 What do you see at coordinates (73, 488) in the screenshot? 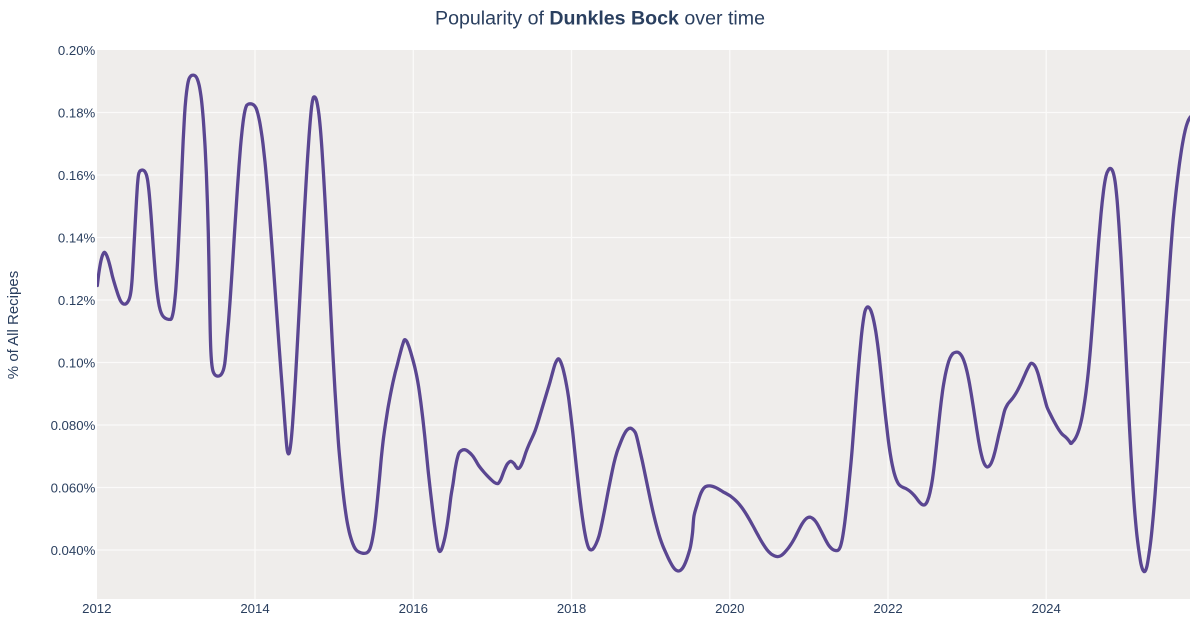
I see `svg-text: 0.060%` at bounding box center [73, 488].